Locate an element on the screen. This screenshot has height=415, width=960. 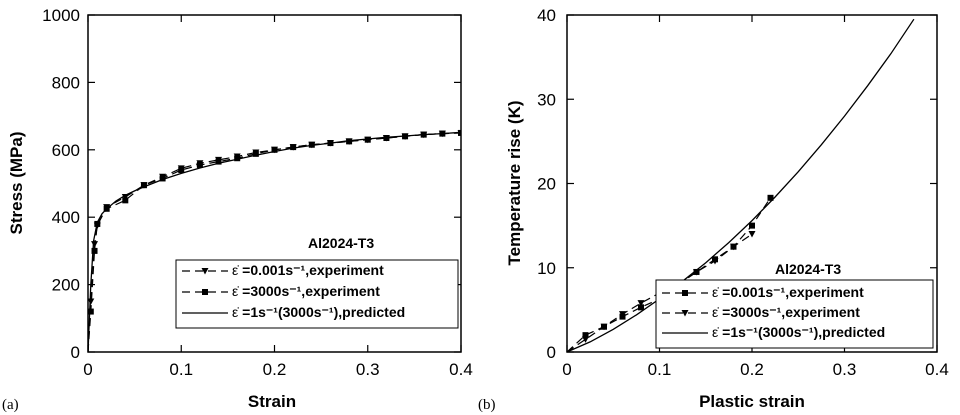
y-tick-label: 800 is located at coordinates (66, 82).